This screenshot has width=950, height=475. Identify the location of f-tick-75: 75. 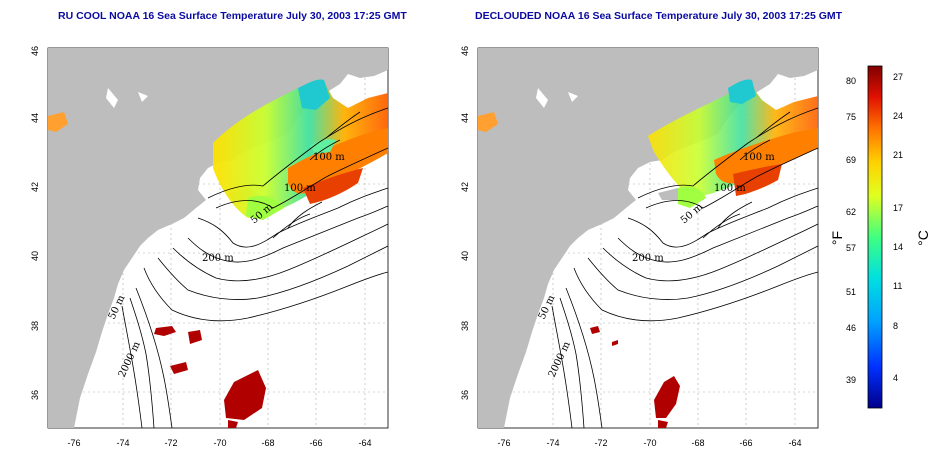
(851, 117).